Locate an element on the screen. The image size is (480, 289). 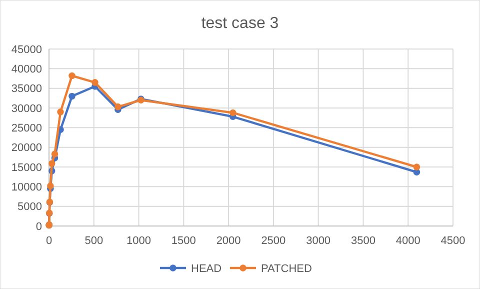
x-tick-label: 4500 is located at coordinates (453, 241).